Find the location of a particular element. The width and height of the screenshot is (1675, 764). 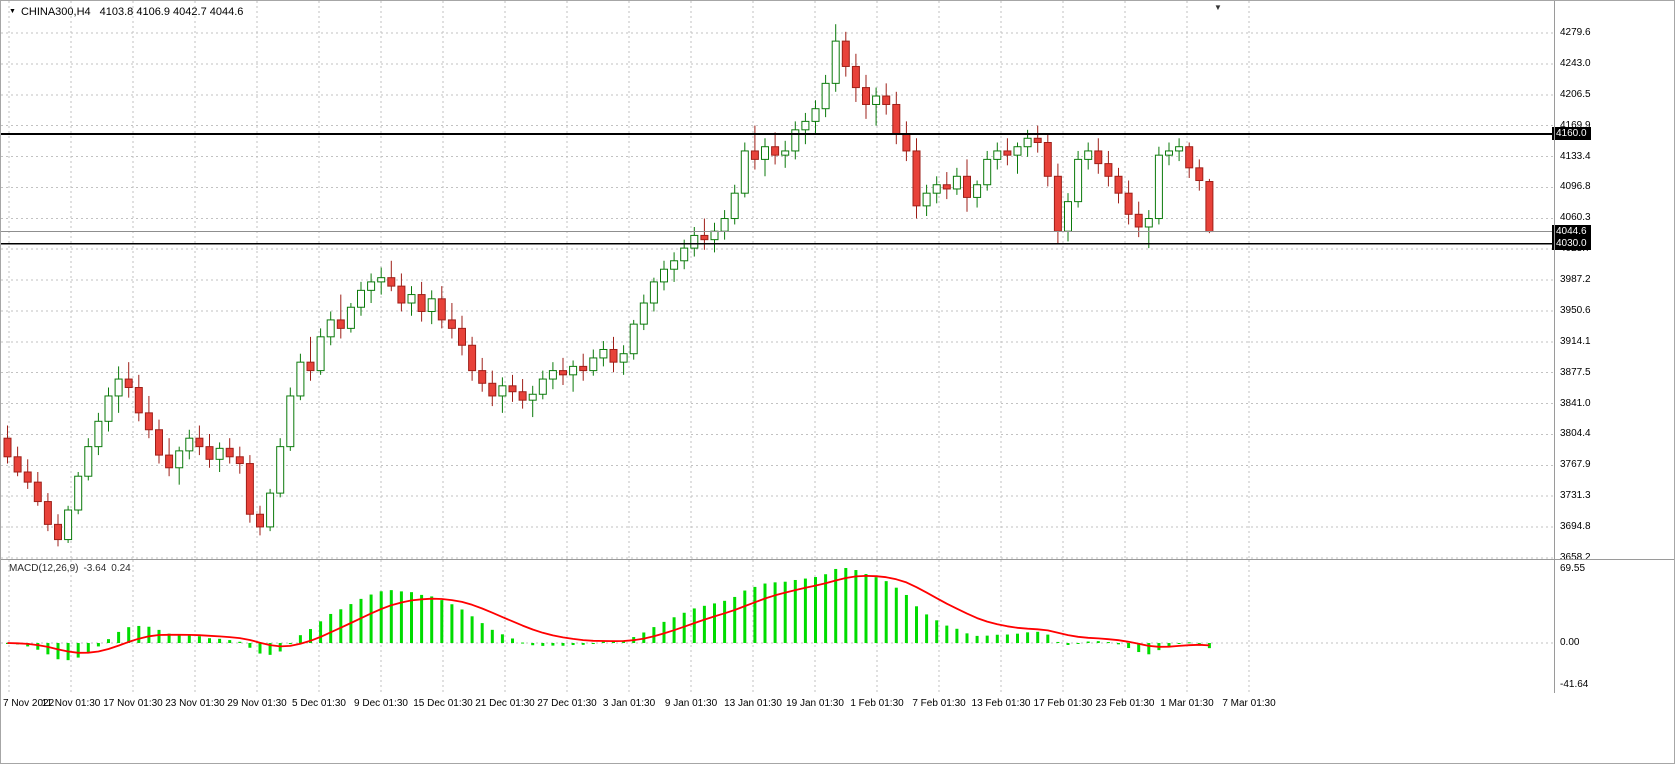

price-scale-label: 3950.6 is located at coordinates (1575, 310).